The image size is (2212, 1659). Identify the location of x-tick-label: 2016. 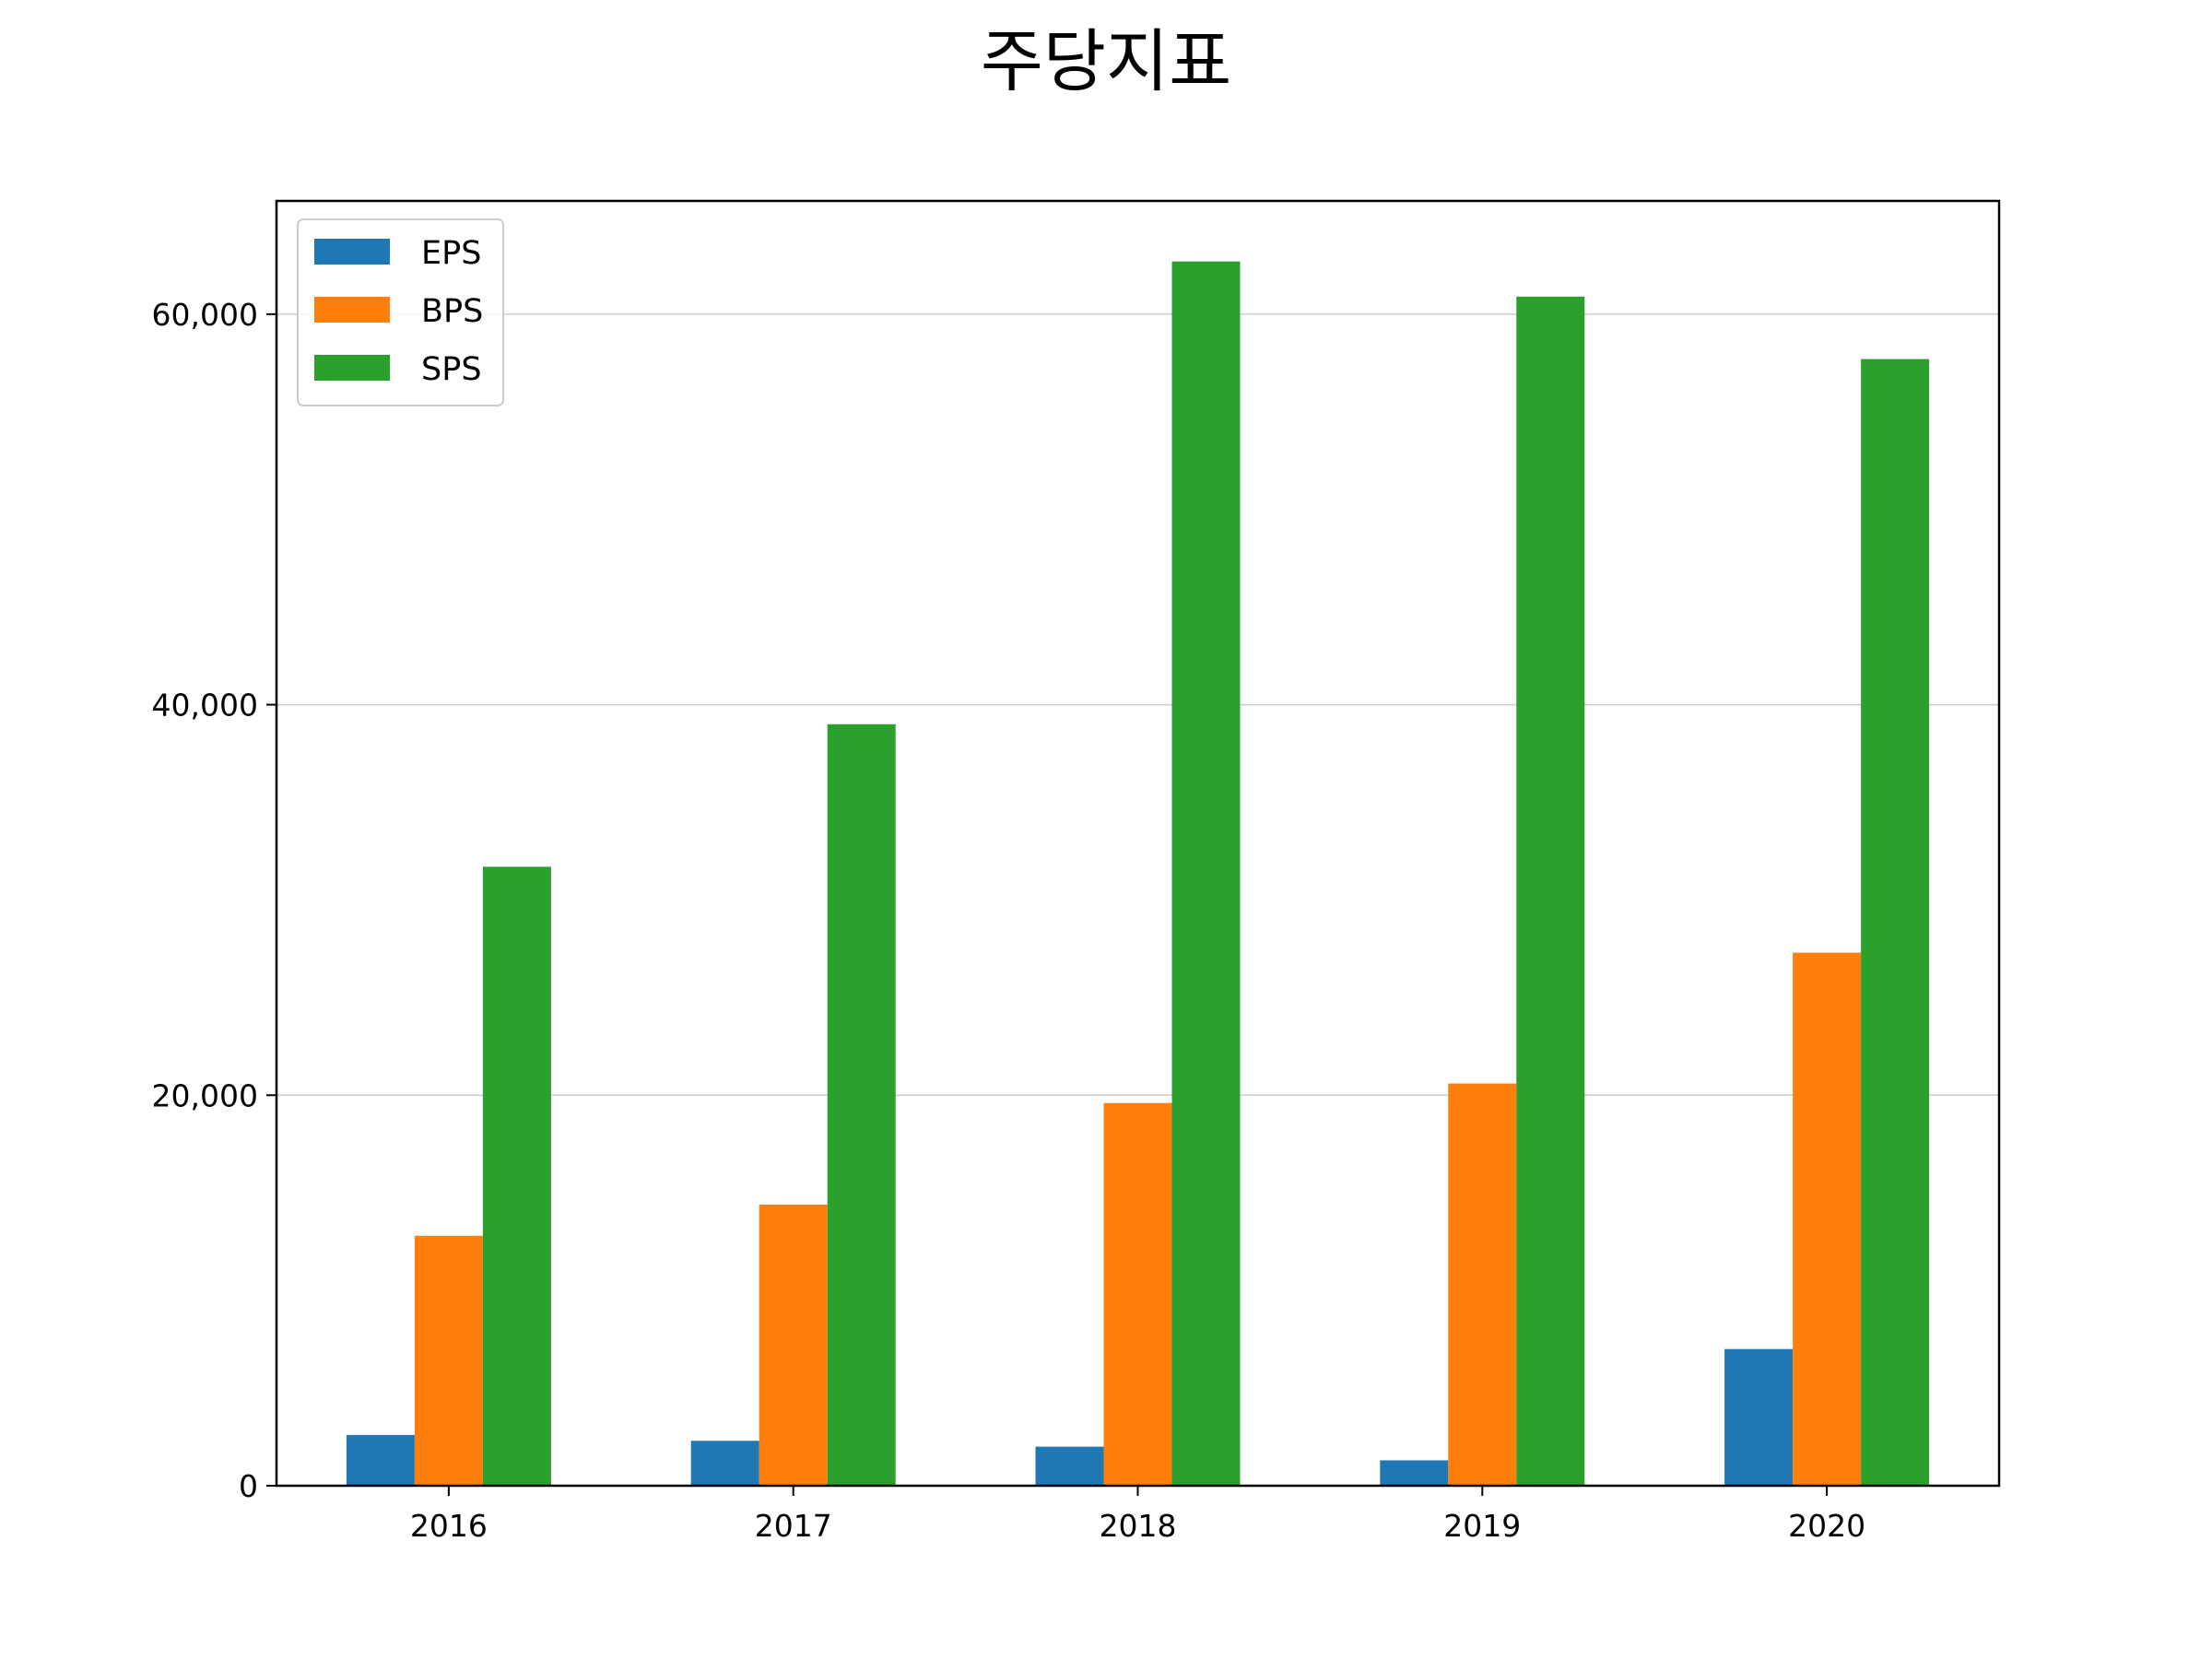
(449, 1526).